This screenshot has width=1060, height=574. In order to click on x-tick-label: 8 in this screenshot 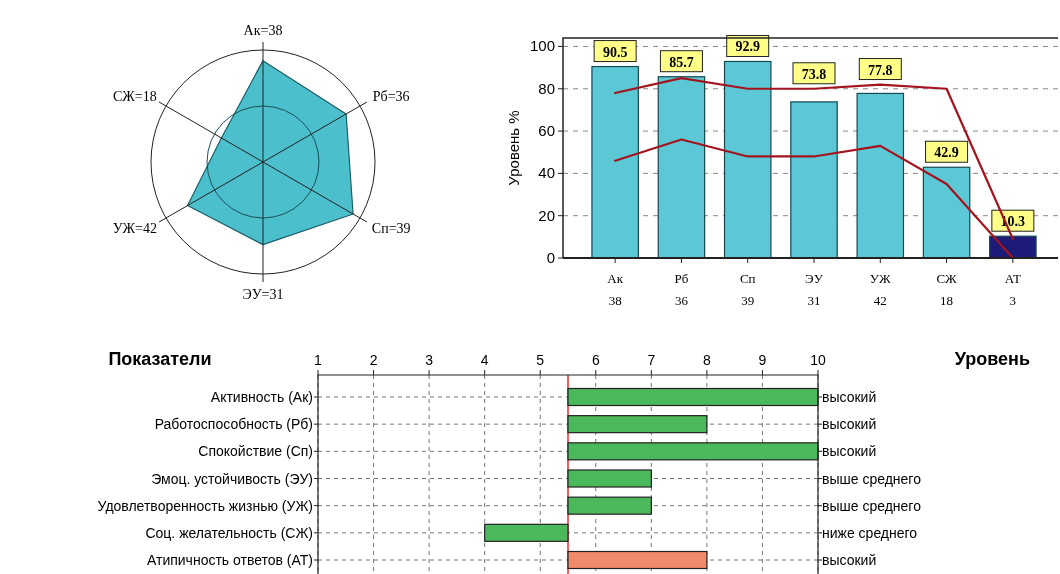, I will do `click(706, 360)`.